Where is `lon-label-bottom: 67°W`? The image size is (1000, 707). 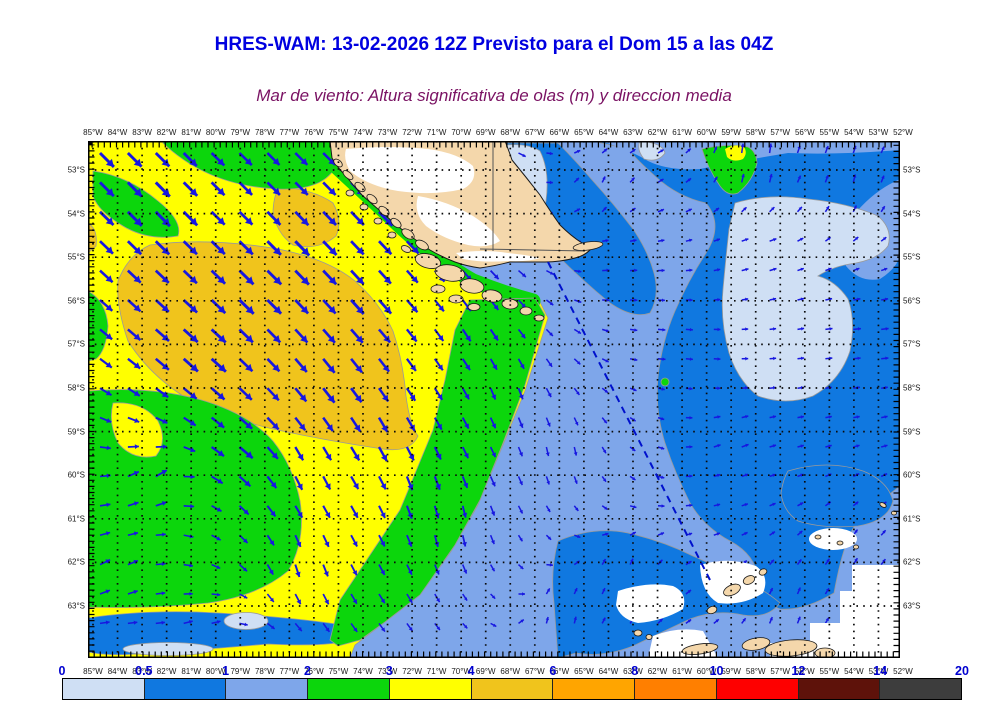 lon-label-bottom: 67°W is located at coordinates (534, 671).